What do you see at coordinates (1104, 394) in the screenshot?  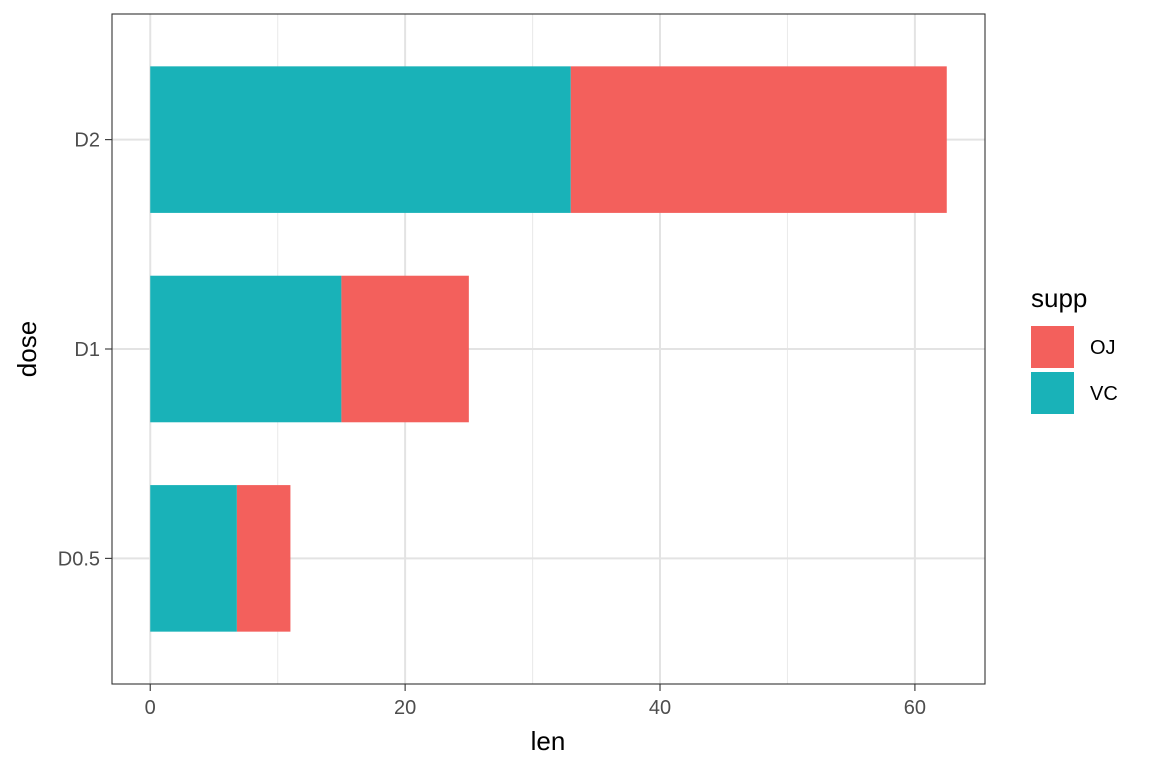 I see `legend-label-vc: VC` at bounding box center [1104, 394].